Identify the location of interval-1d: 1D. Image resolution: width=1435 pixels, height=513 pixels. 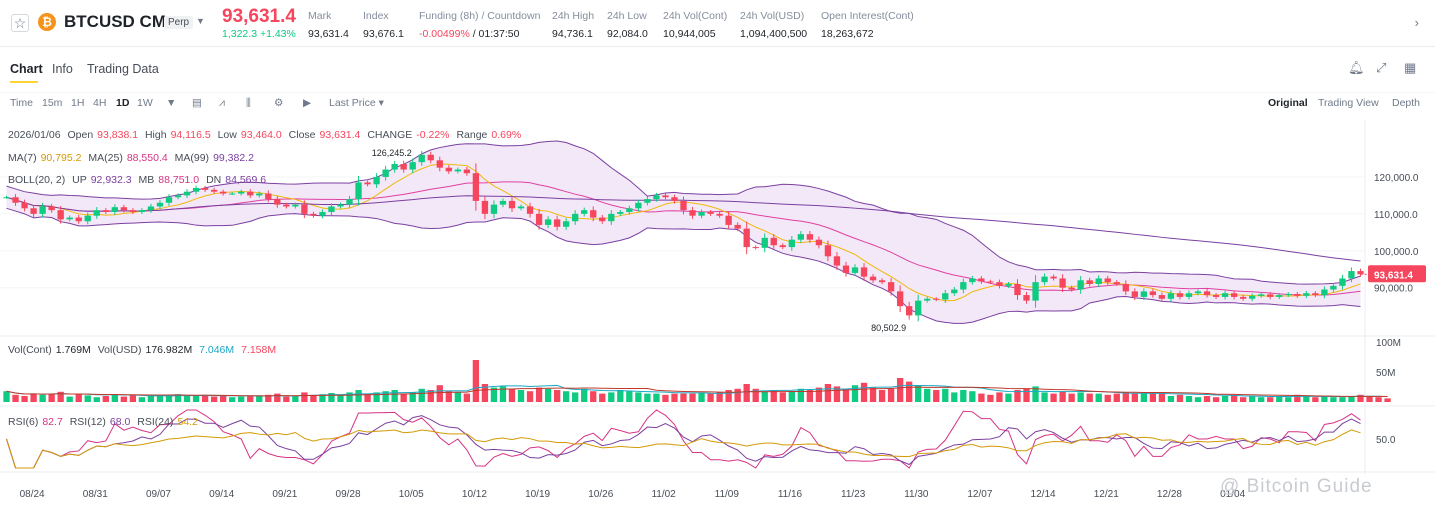
(123, 103).